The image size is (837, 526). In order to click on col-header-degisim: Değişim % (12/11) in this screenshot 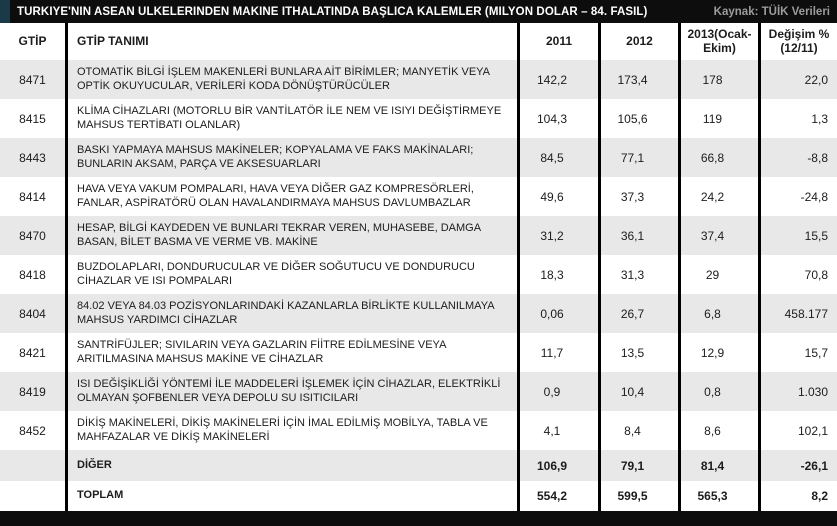, I will do `click(797, 41)`.